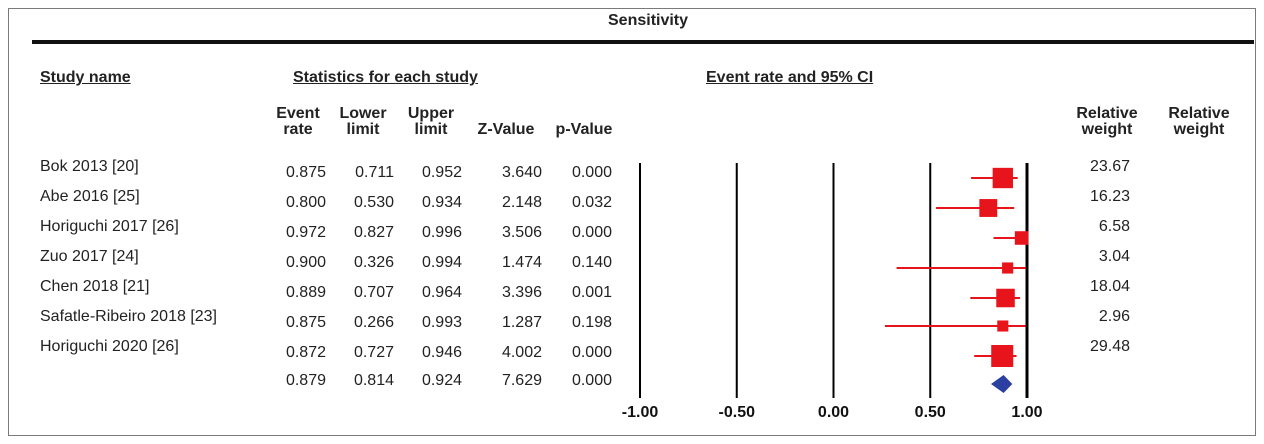  Describe the element at coordinates (1109, 196) in the screenshot. I see `relative-weight: 16.23` at that location.